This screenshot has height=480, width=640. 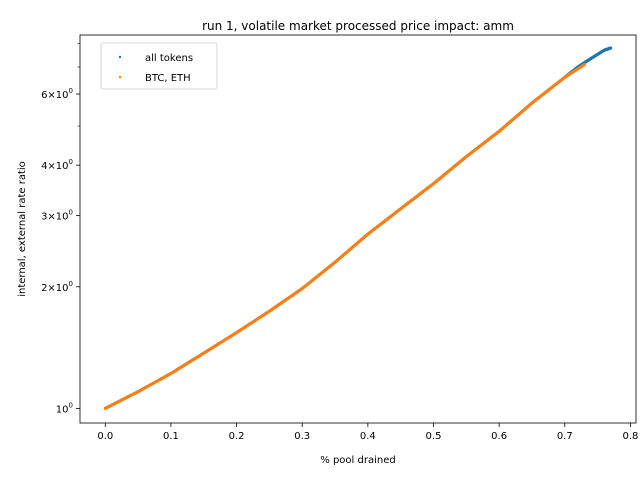 What do you see at coordinates (434, 436) in the screenshot?
I see `x-tick-label: 0.5` at bounding box center [434, 436].